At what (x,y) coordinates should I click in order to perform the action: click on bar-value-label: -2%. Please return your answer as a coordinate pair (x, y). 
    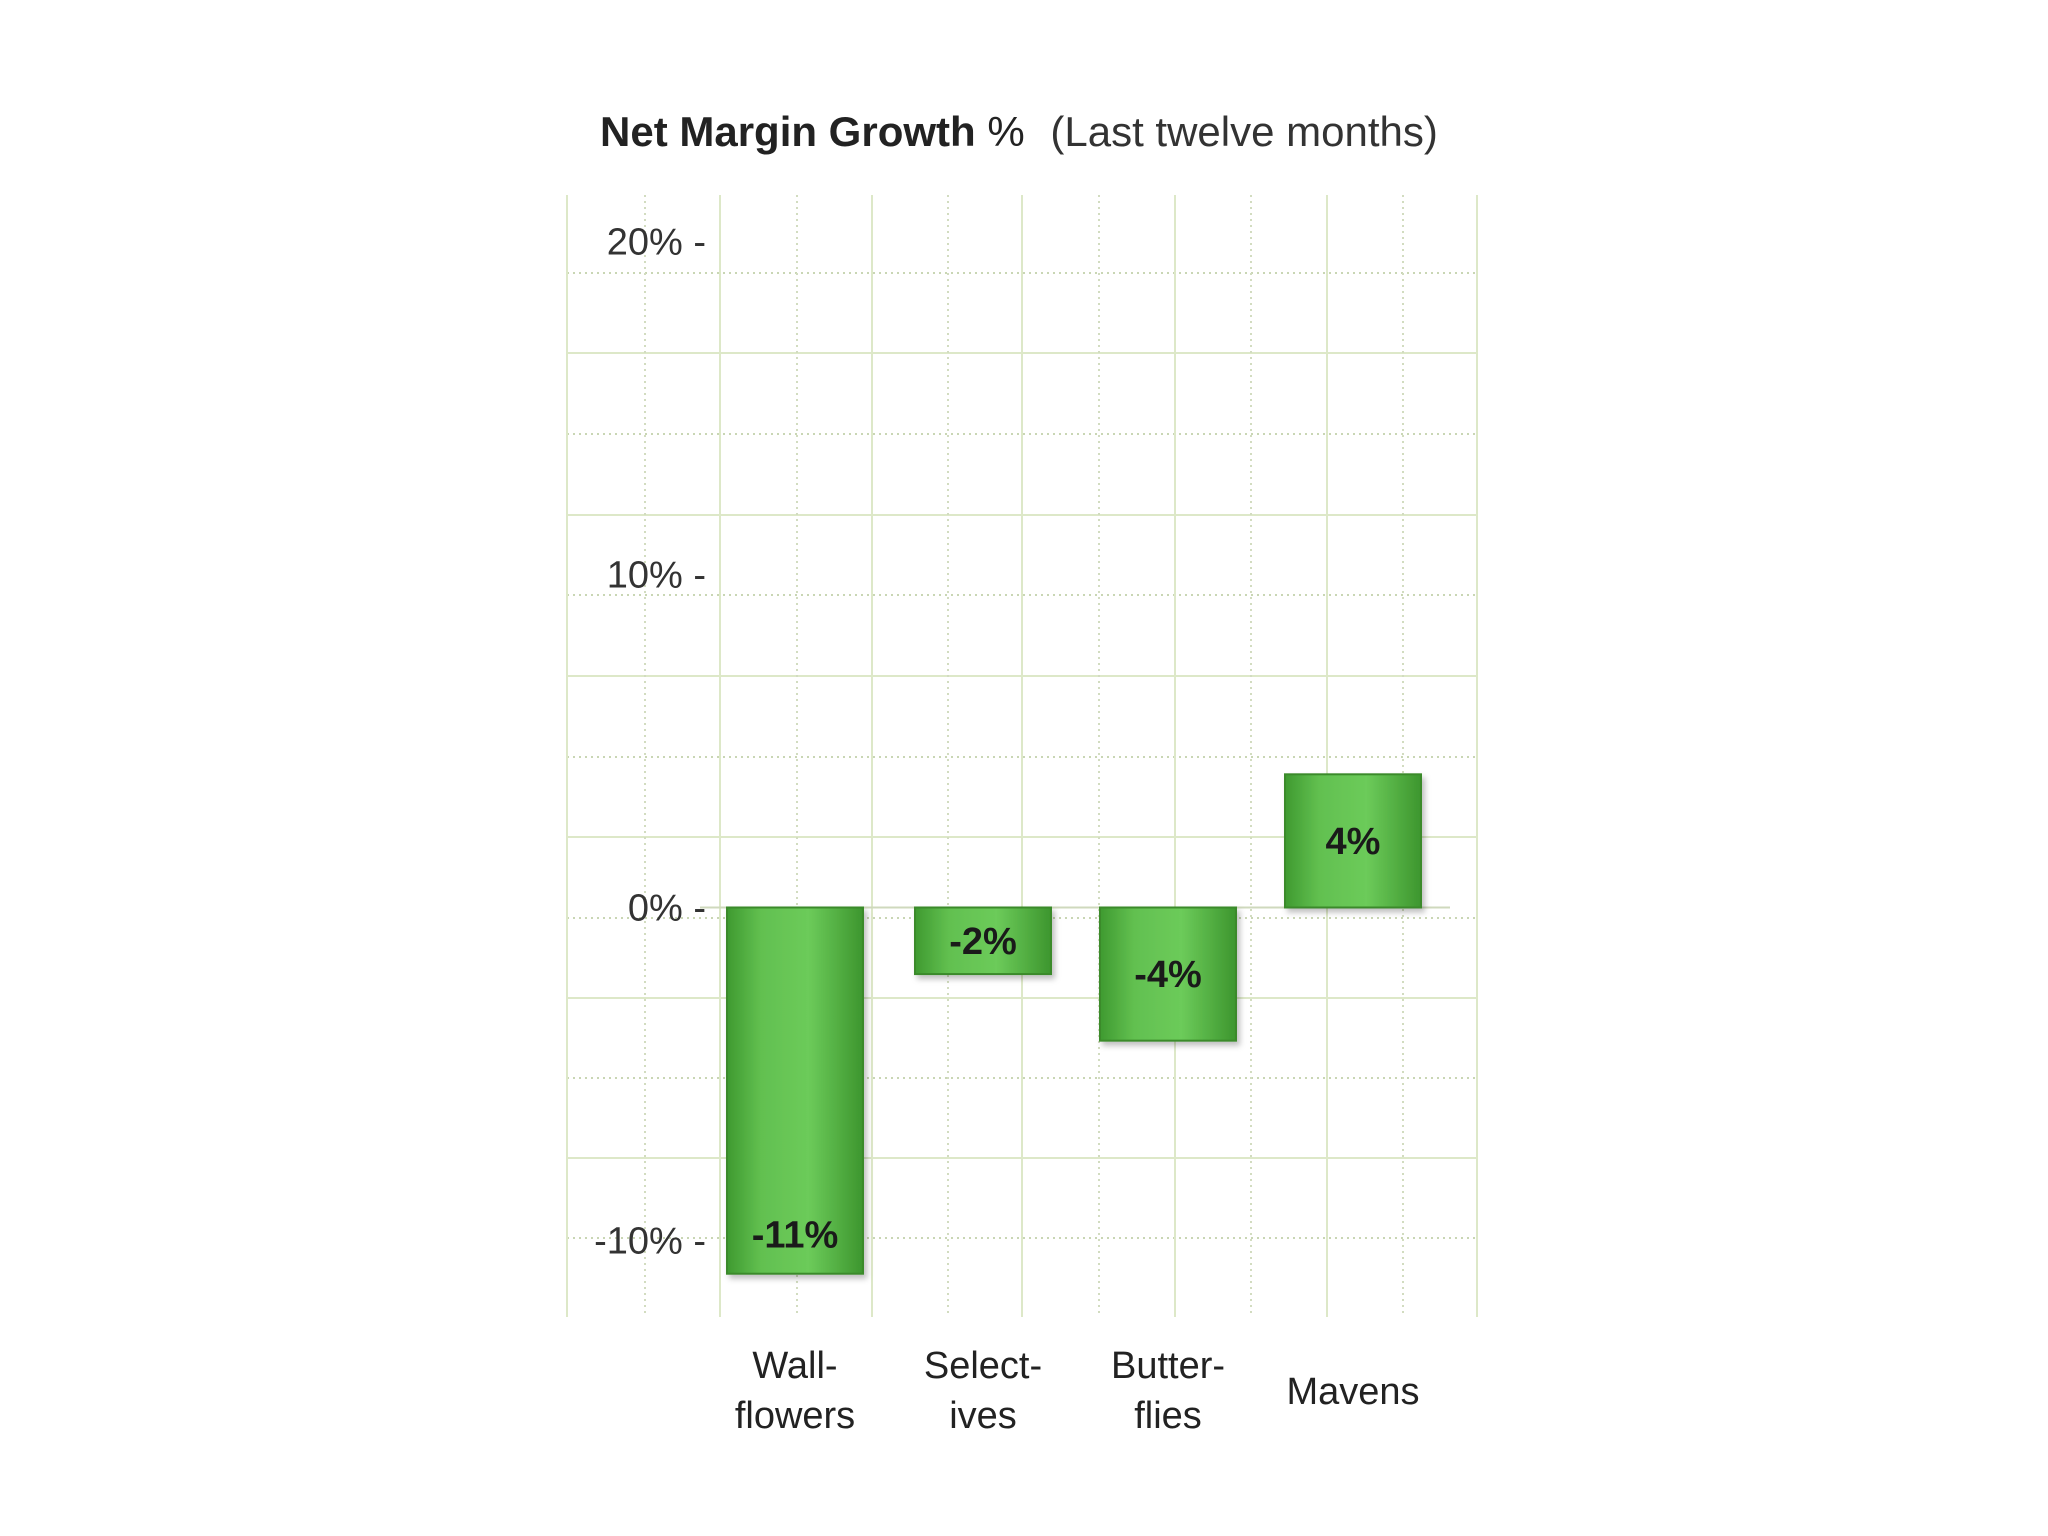
    Looking at the image, I should click on (983, 942).